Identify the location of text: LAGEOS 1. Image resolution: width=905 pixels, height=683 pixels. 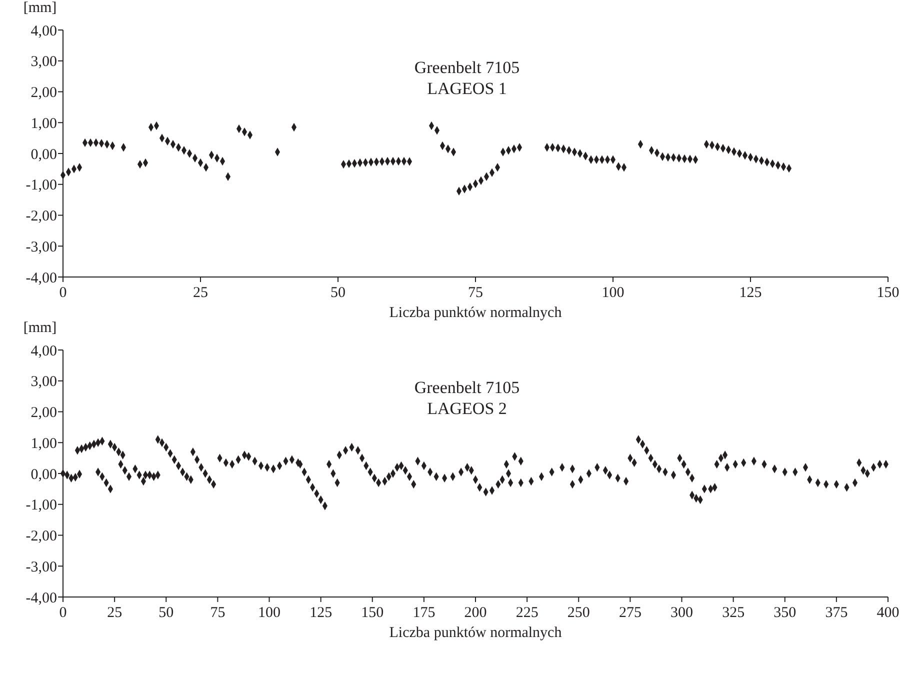
(467, 88).